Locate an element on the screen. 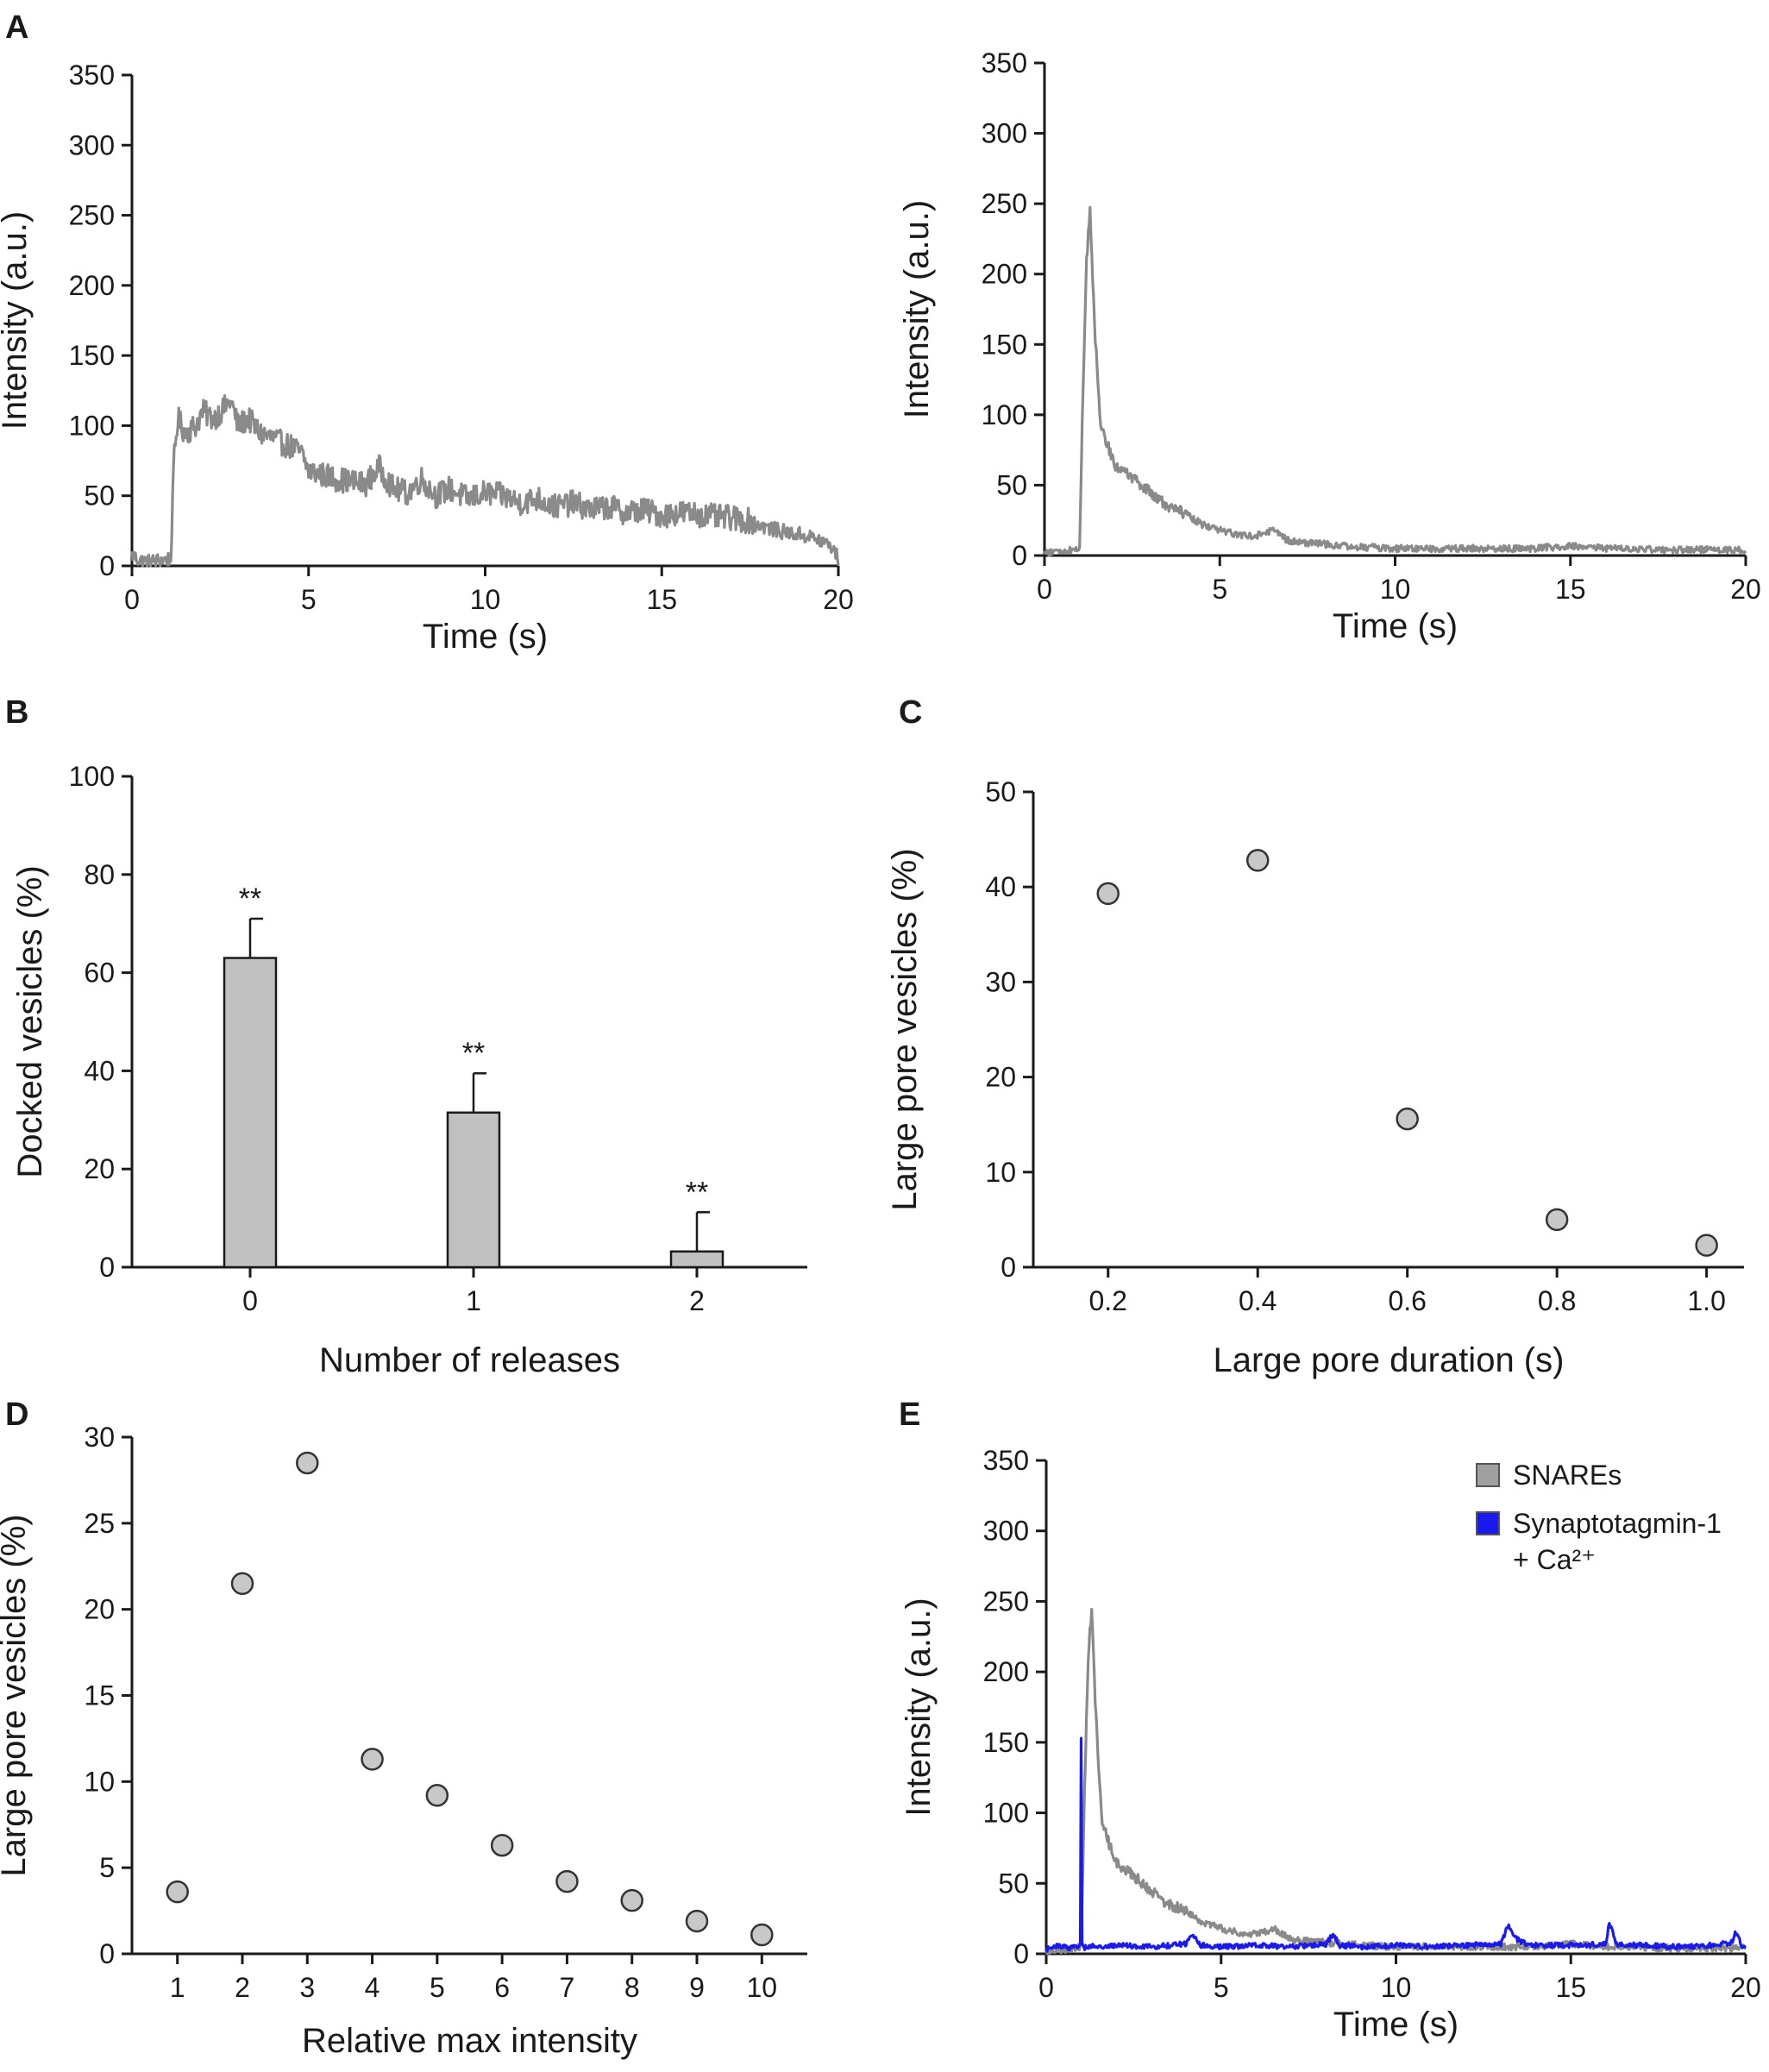 Image resolution: width=1769 pixels, height=2072 pixels. legend-label-snares: SNAREs is located at coordinates (1567, 1475).